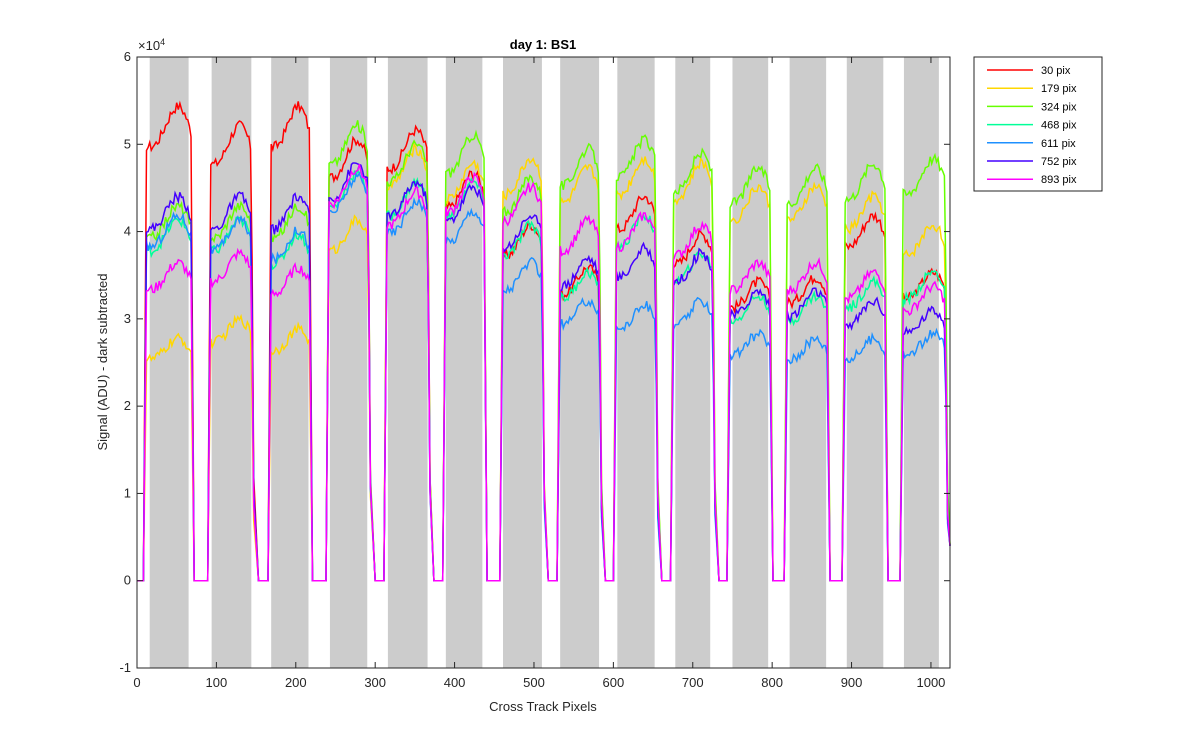 This screenshot has width=1200, height=750. What do you see at coordinates (136, 682) in the screenshot?
I see `x-tick-label: 0` at bounding box center [136, 682].